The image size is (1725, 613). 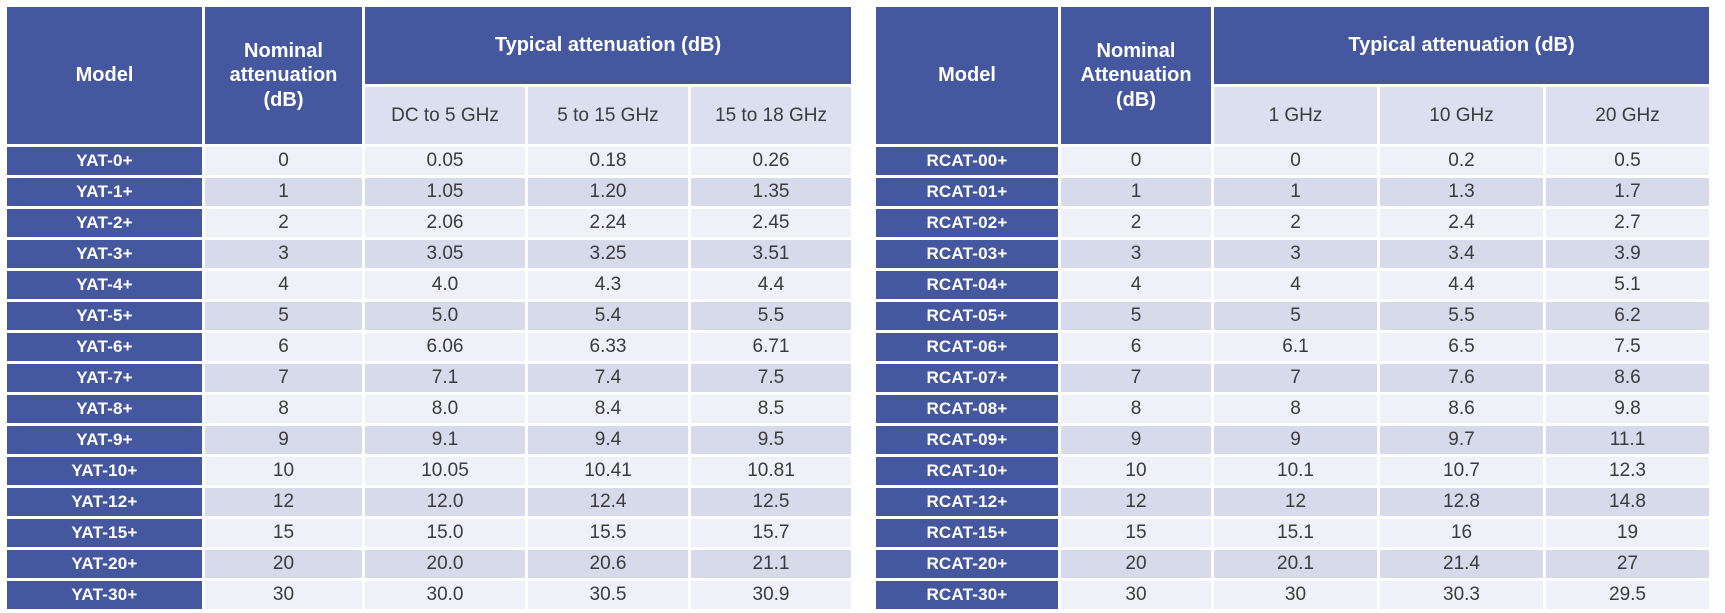 What do you see at coordinates (1461, 378) in the screenshot?
I see `typical-attenuation-cell: 7.6` at bounding box center [1461, 378].